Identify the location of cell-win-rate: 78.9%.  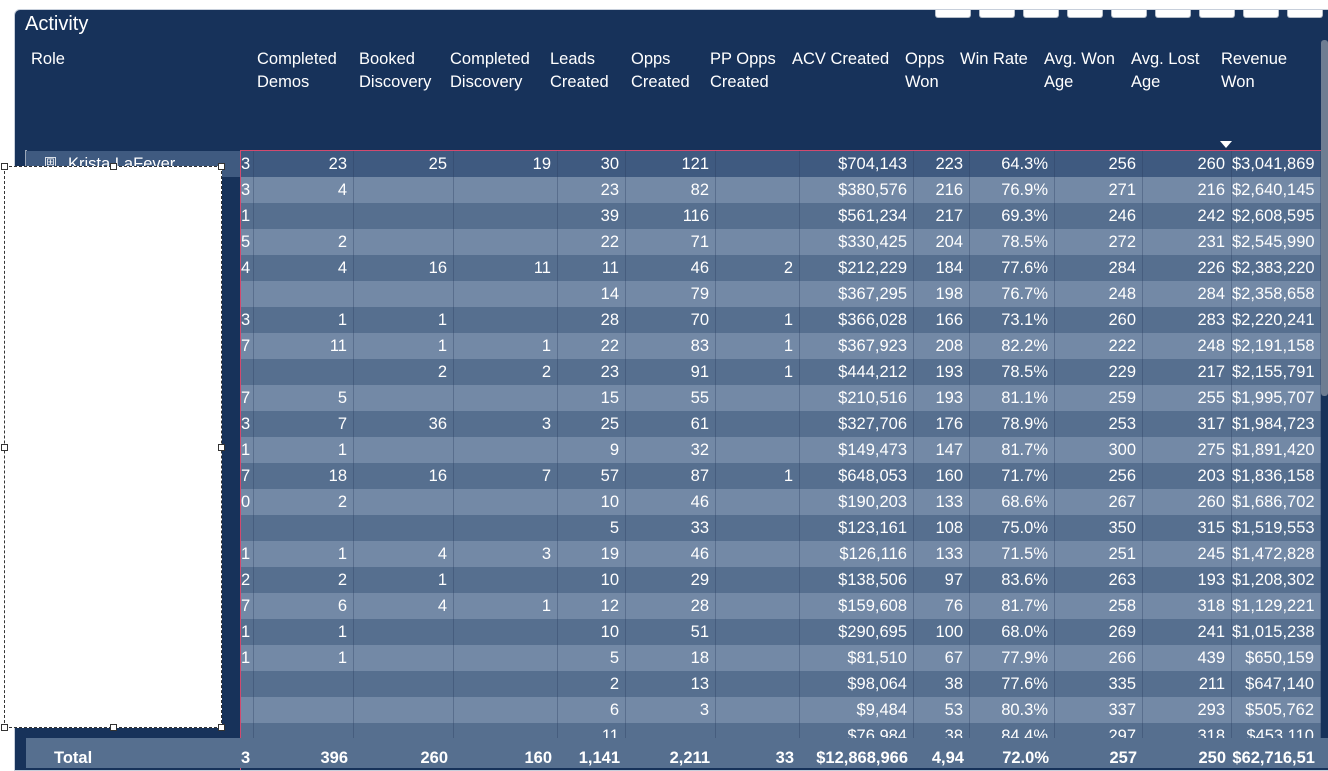
(1012, 424).